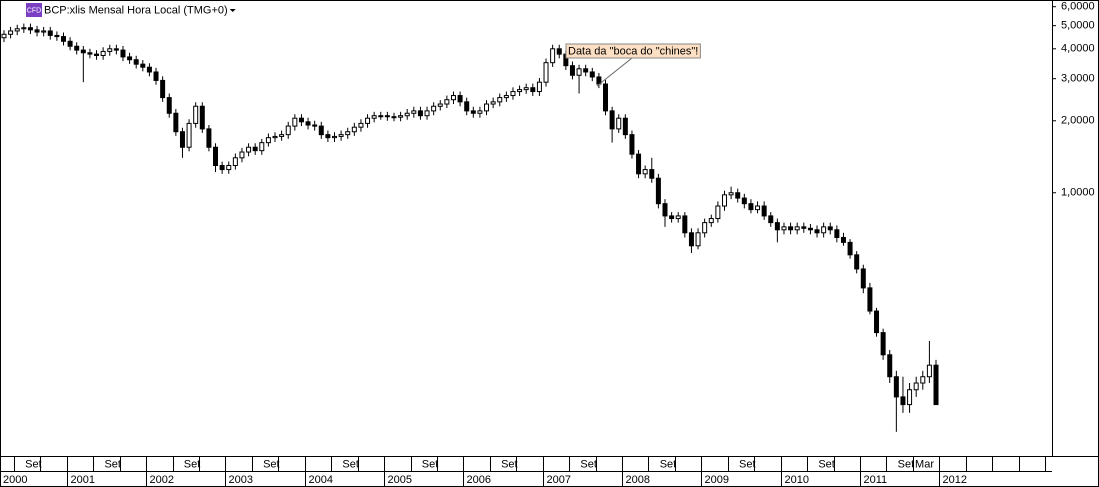 This screenshot has width=1099, height=487. What do you see at coordinates (241, 480) in the screenshot?
I see `year-label: 2003` at bounding box center [241, 480].